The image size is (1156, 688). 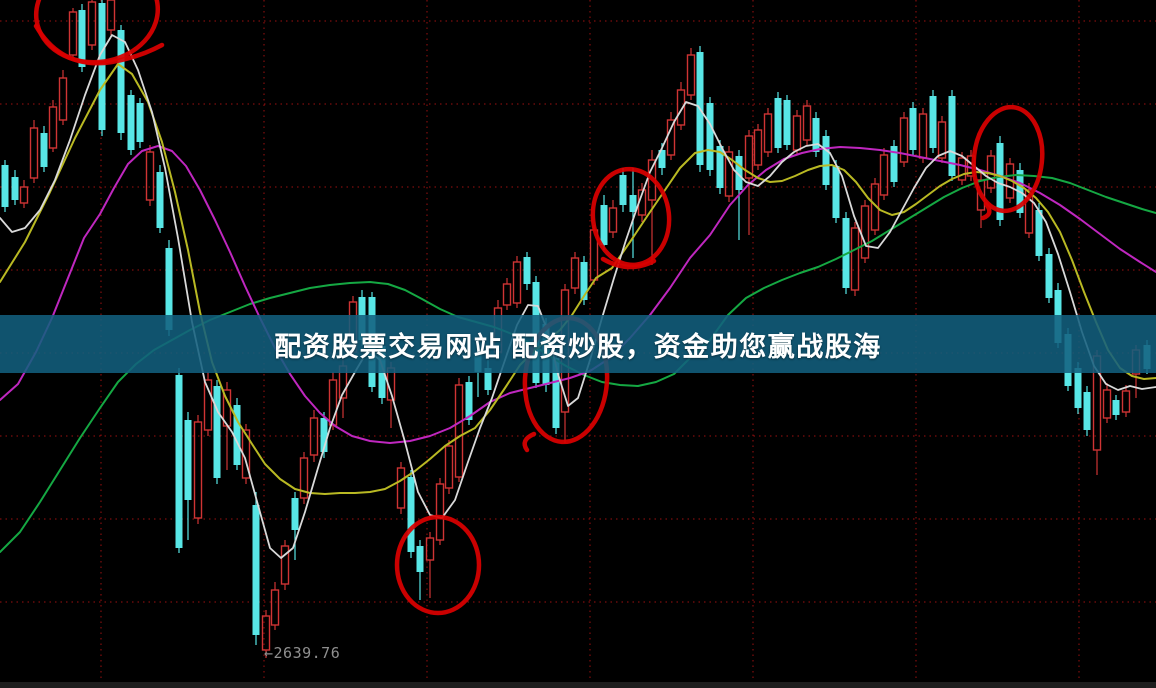 What do you see at coordinates (578, 685) in the screenshot?
I see `bottom-strip` at bounding box center [578, 685].